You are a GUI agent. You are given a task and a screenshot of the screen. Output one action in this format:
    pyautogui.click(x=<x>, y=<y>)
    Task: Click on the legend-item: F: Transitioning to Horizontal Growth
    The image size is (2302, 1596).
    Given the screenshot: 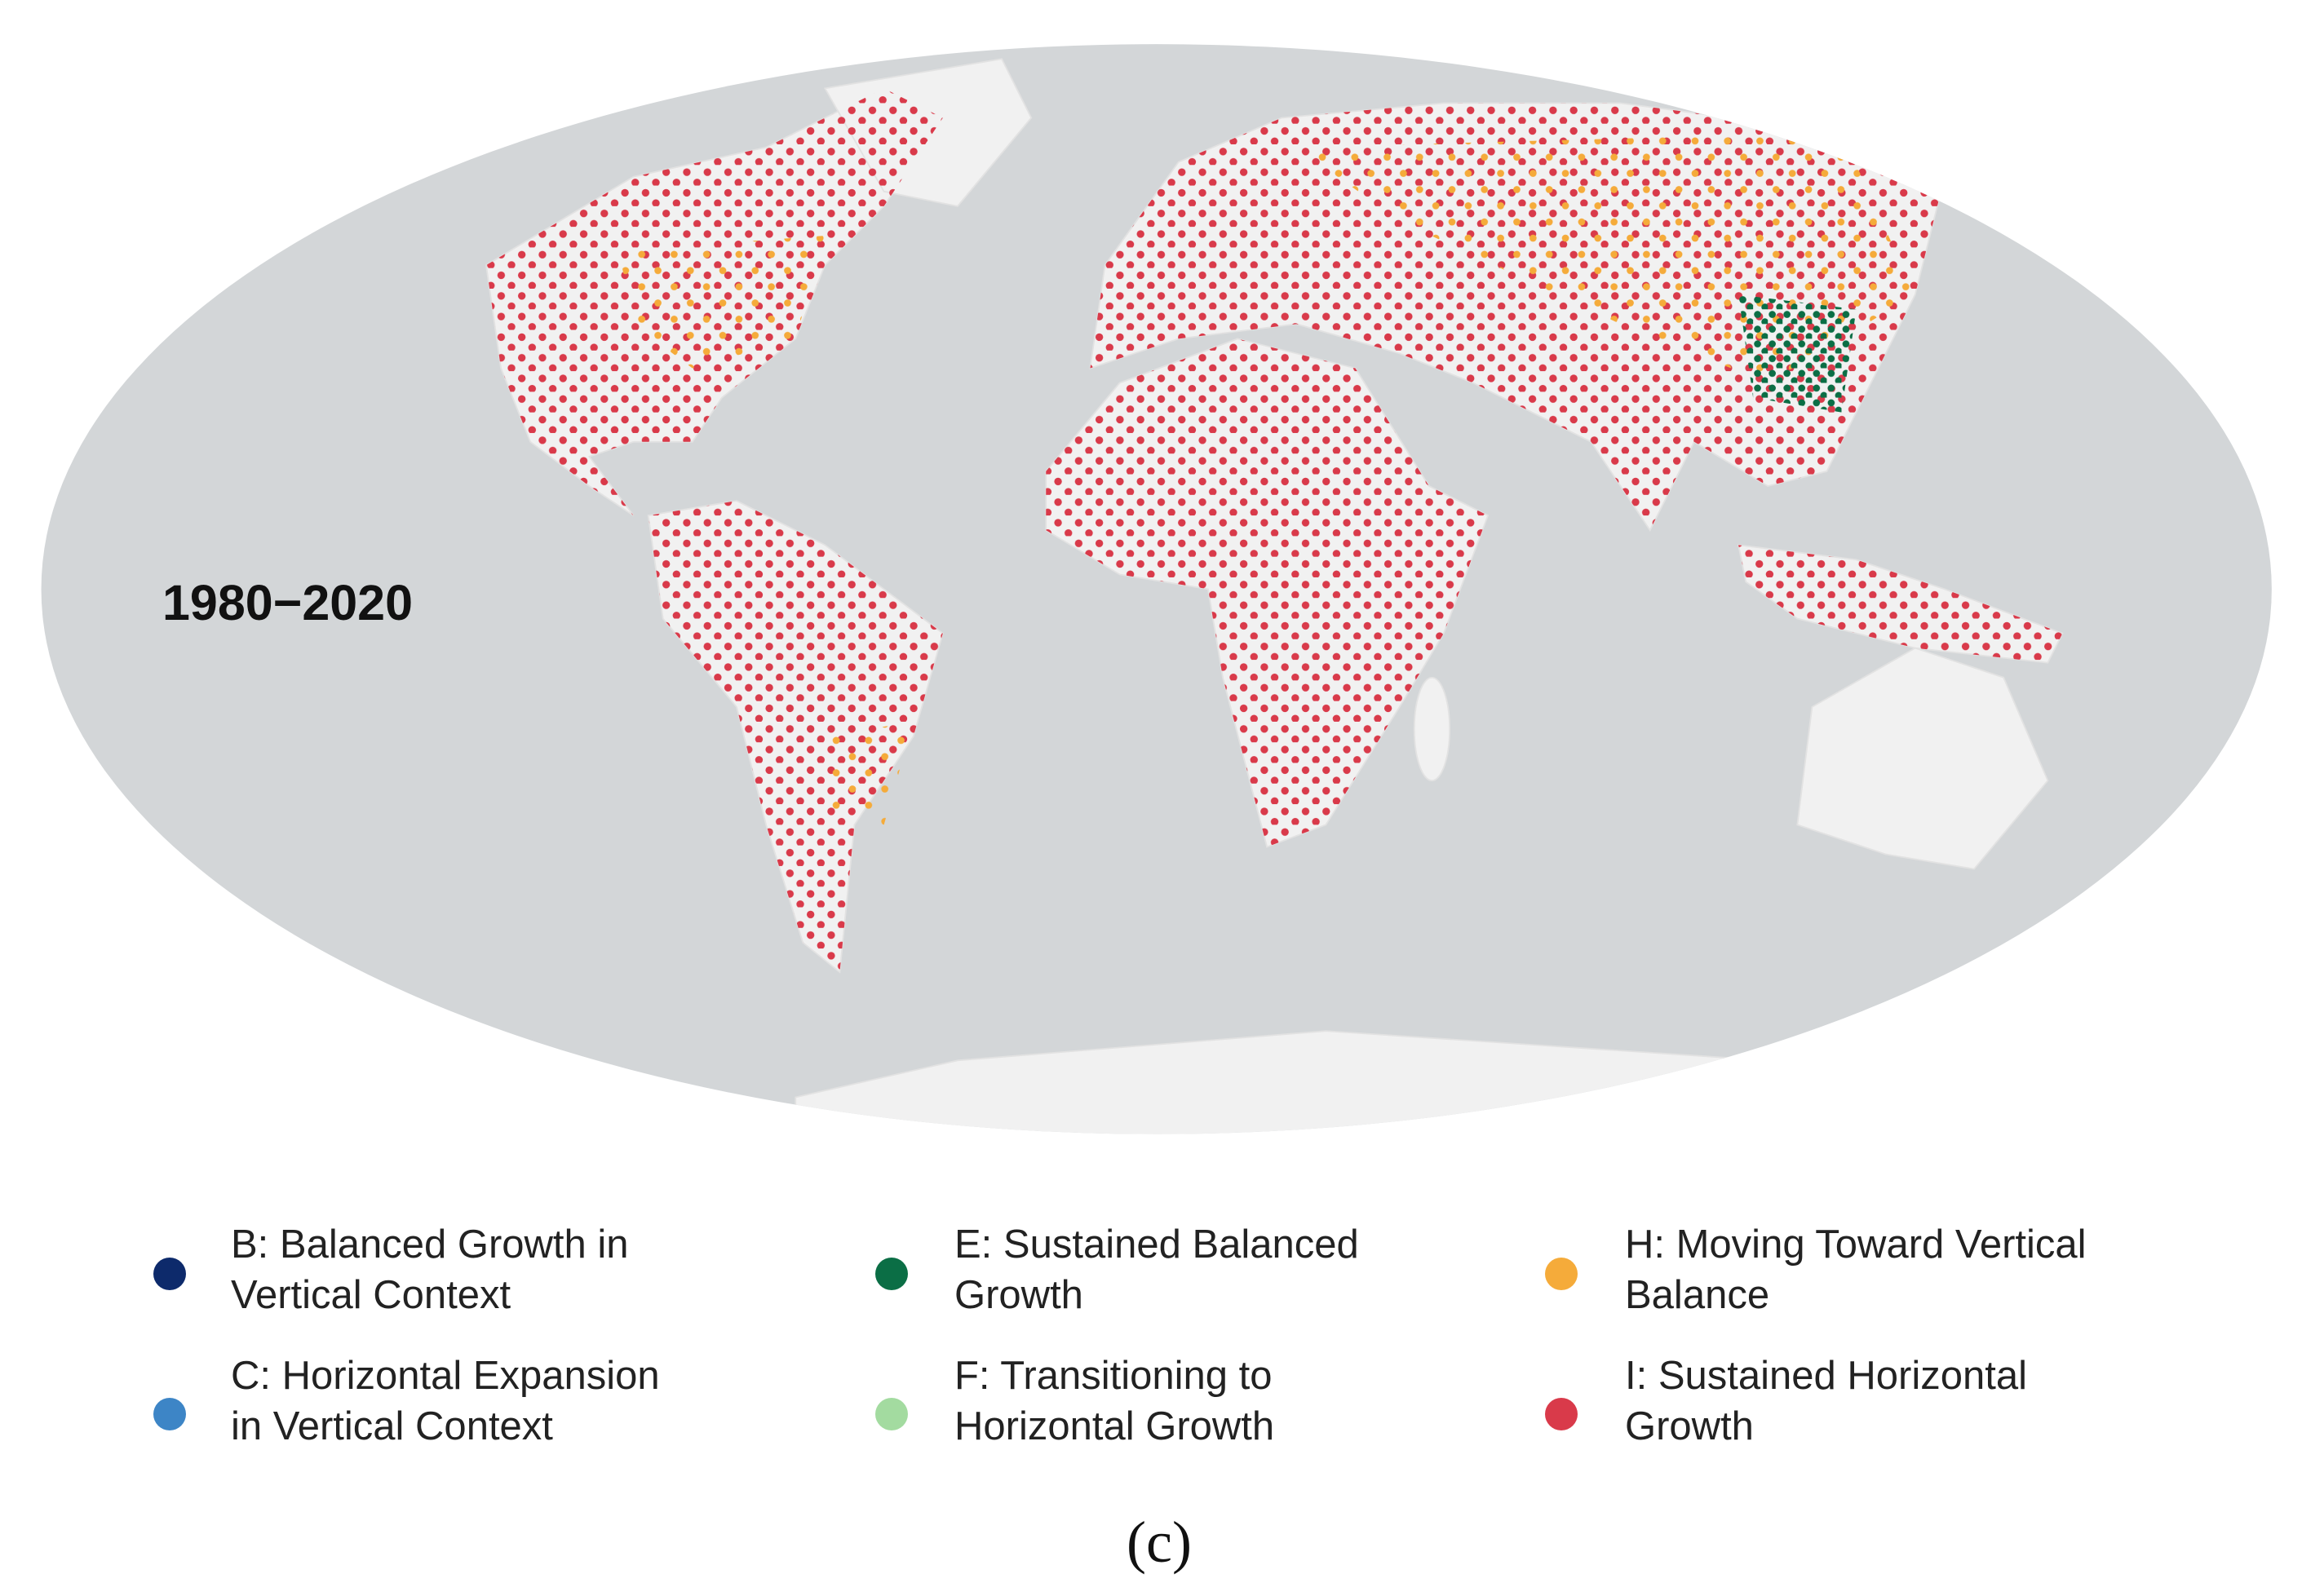 What is the action you would take?
    pyautogui.click(x=1075, y=1401)
    